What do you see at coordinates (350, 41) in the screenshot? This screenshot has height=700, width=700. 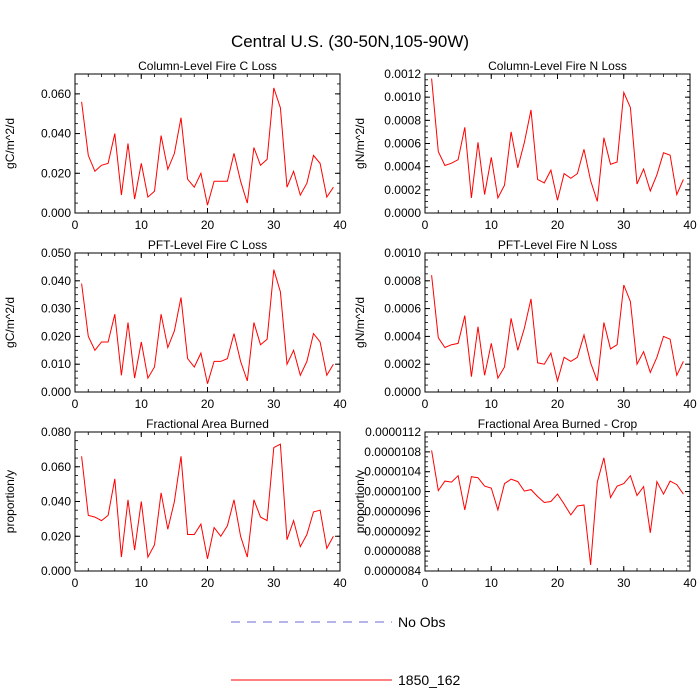 I see `figure-title: Central U.S. (30-50N,105-90W)` at bounding box center [350, 41].